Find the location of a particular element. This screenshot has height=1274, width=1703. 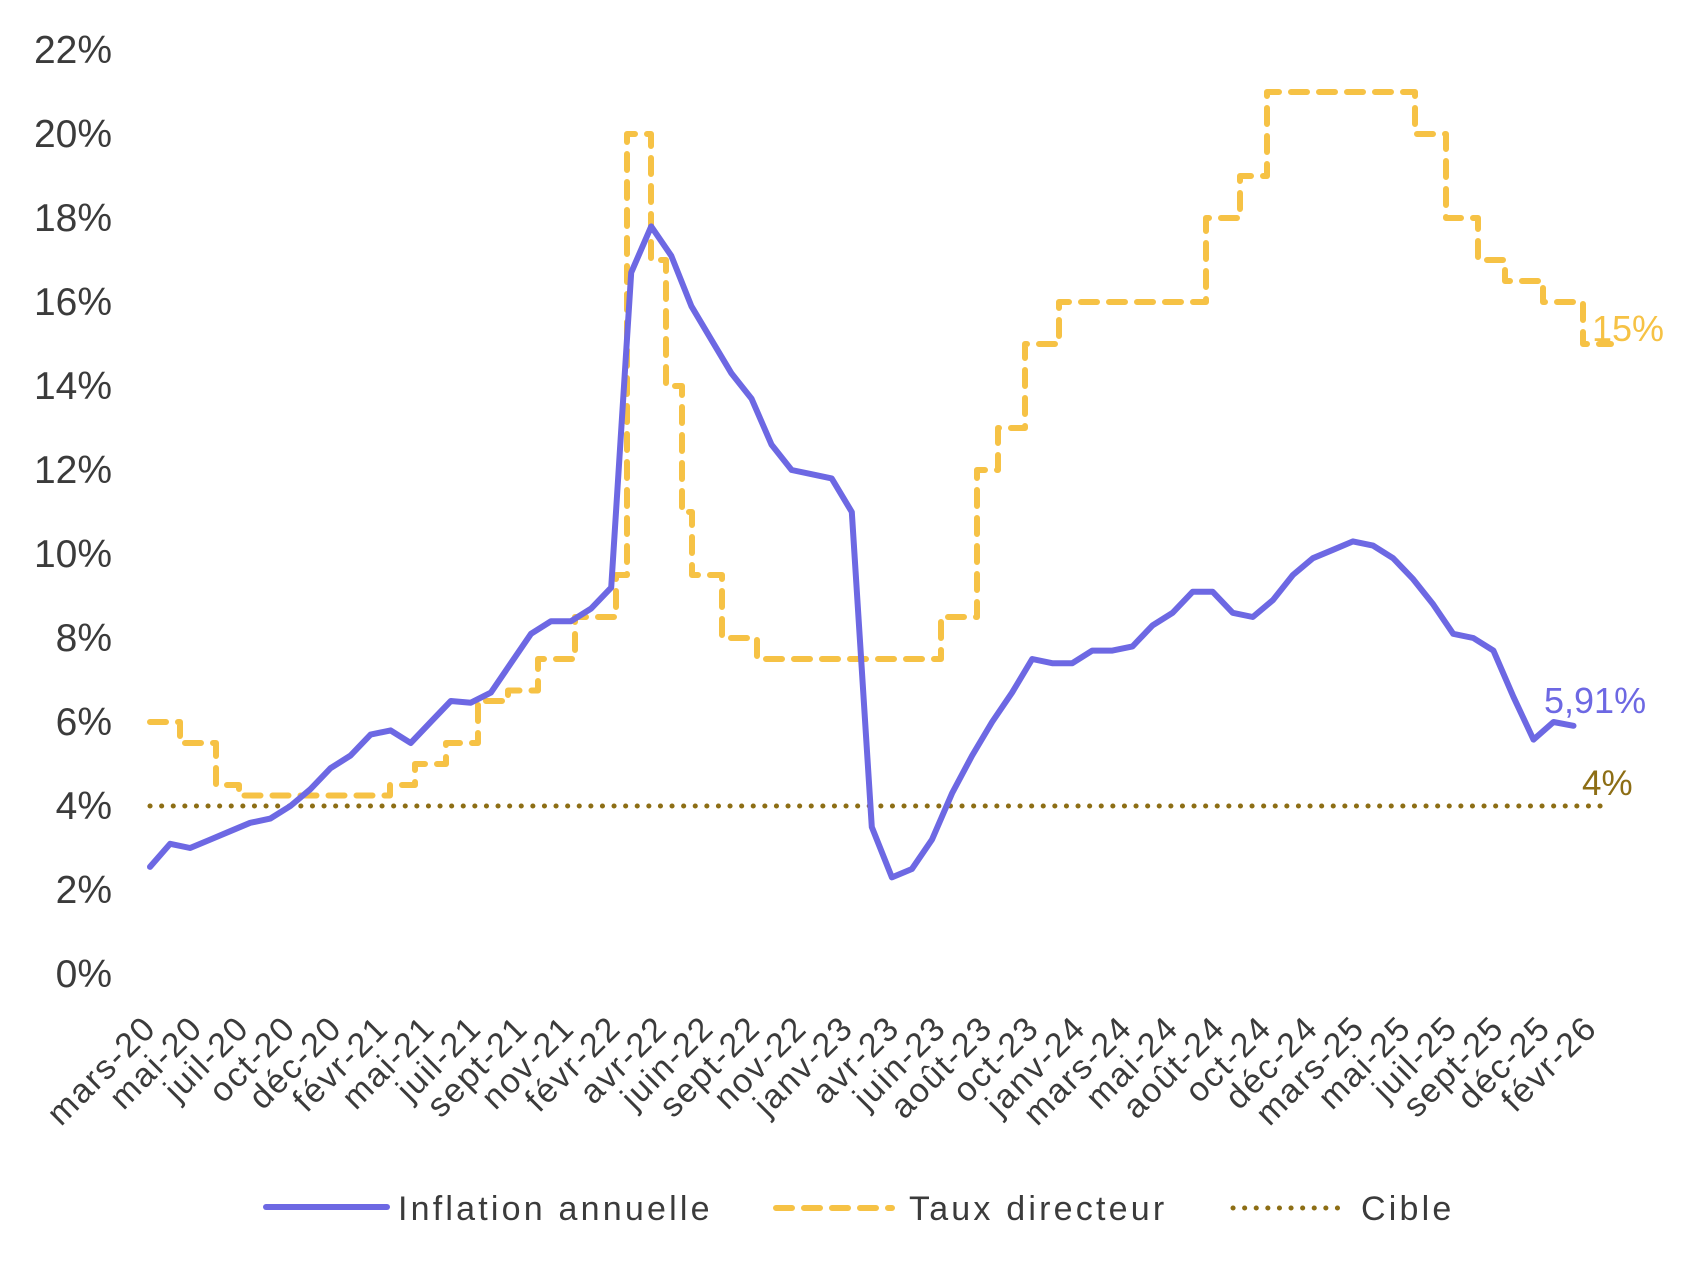

svg-text: Cible is located at coordinates (1407, 1209).